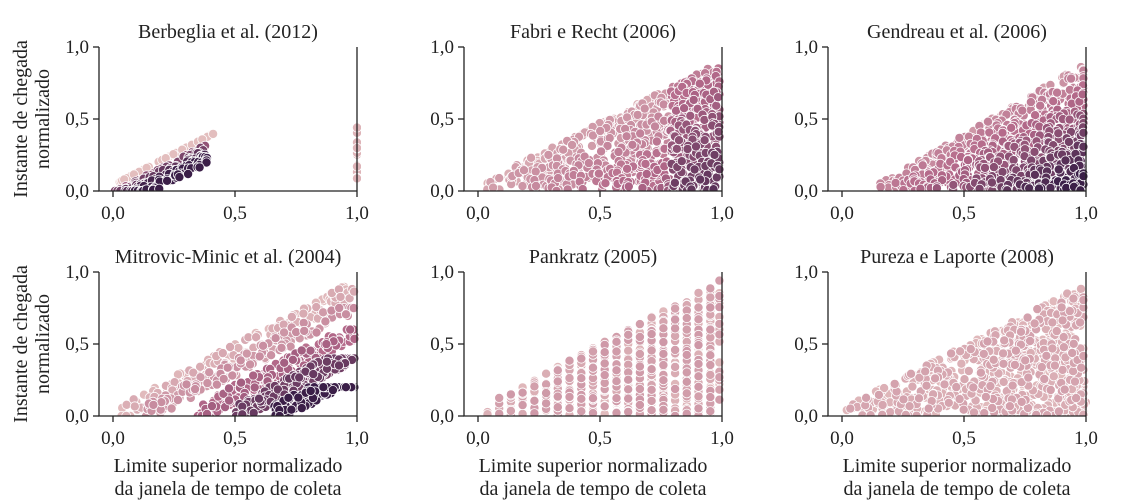  I want to click on y-axis-label-line: normalizado, so click(43, 344).